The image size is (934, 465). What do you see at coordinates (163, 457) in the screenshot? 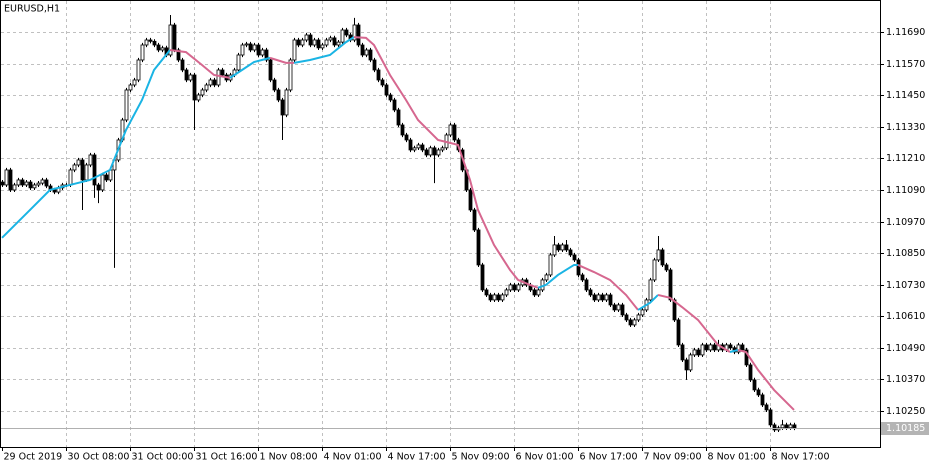
I see `x-tick-label: 31 Oct 00:00` at bounding box center [163, 457].